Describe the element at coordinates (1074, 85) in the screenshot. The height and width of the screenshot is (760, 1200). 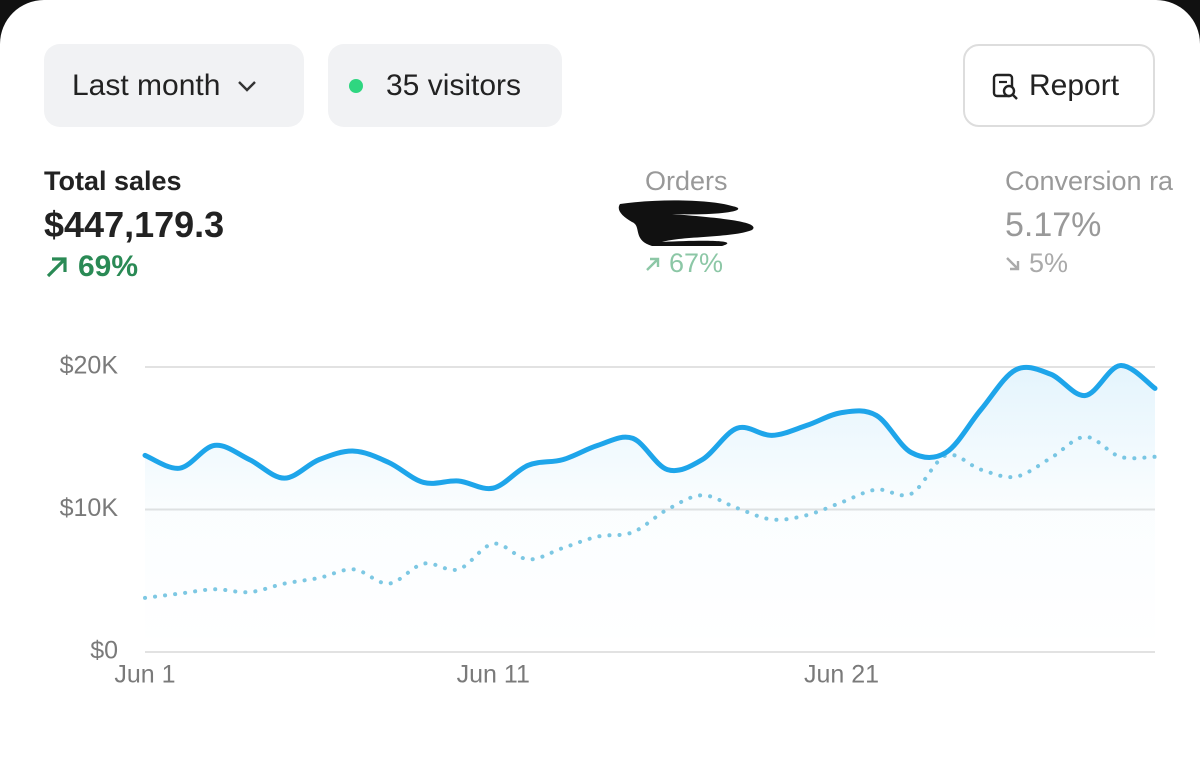
I see `report-label: Report` at that location.